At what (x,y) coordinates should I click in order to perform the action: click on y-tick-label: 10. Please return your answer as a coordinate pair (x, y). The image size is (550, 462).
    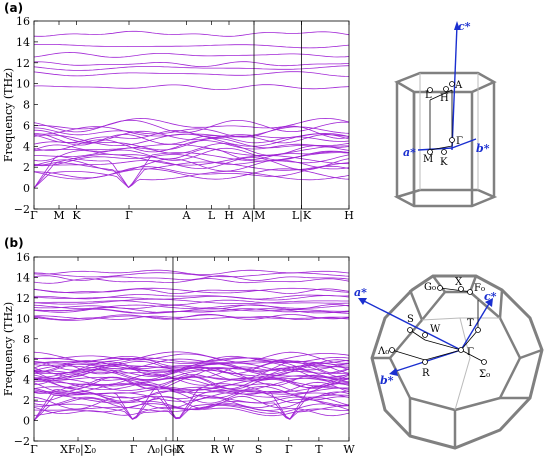
    Looking at the image, I should click on (23, 318).